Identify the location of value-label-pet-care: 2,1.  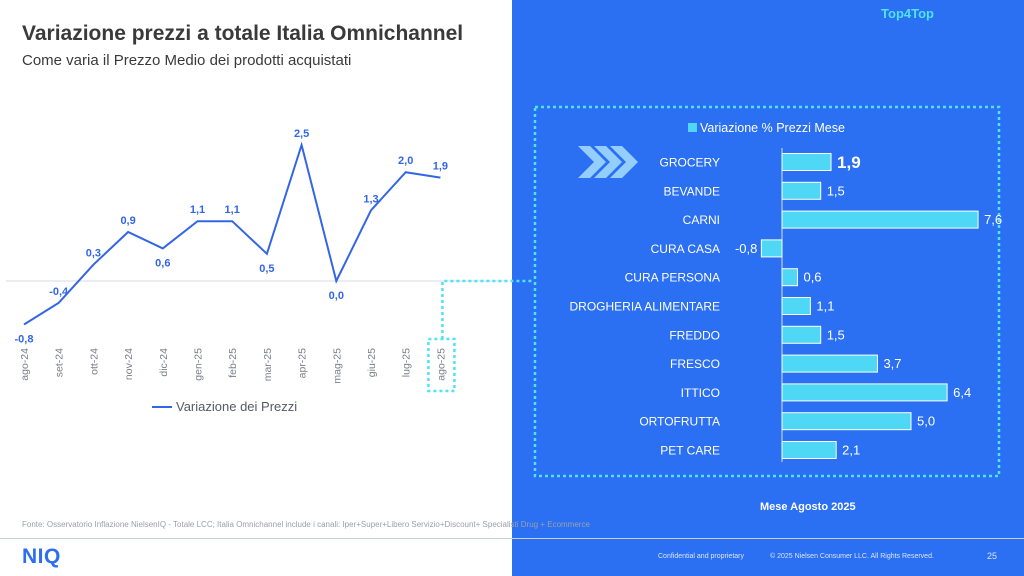
(851, 450).